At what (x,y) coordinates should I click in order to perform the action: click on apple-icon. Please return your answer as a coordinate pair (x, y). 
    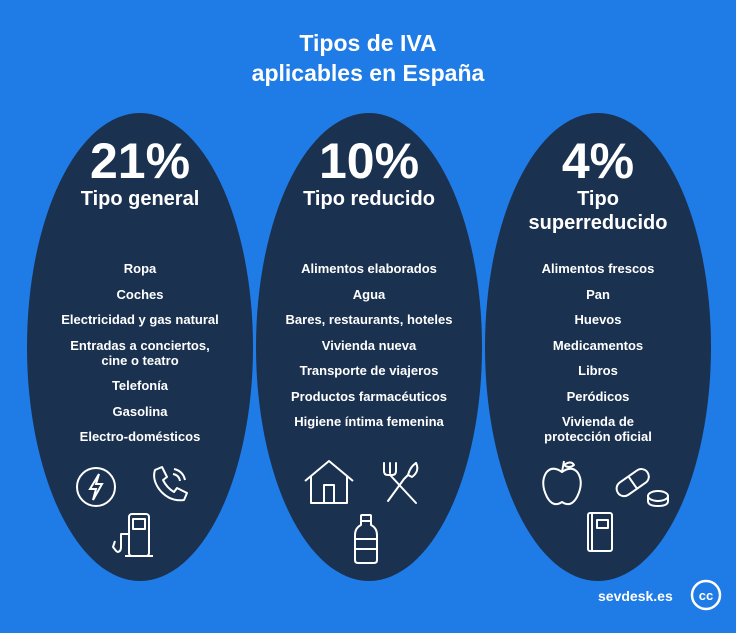
    Looking at the image, I should click on (562, 483).